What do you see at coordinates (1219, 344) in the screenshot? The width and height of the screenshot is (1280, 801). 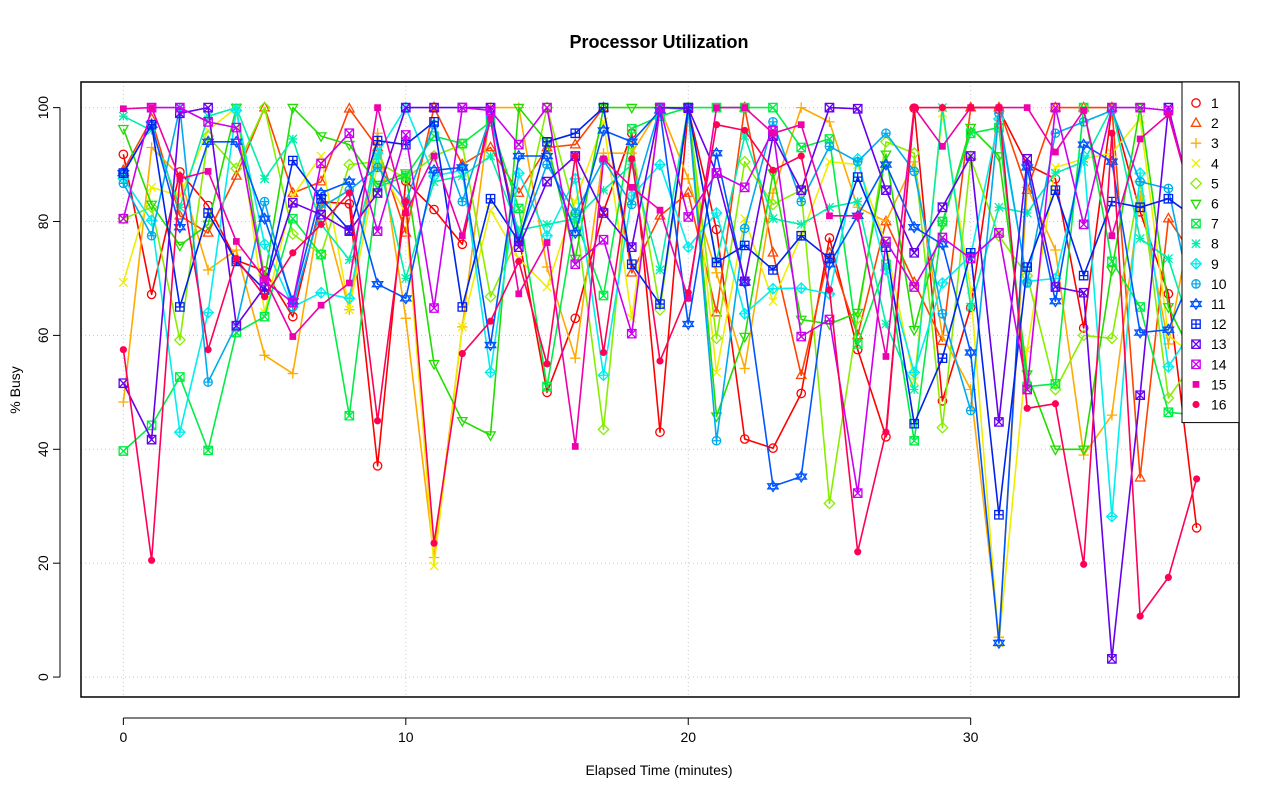 I see `legend-label: 13` at bounding box center [1219, 344].